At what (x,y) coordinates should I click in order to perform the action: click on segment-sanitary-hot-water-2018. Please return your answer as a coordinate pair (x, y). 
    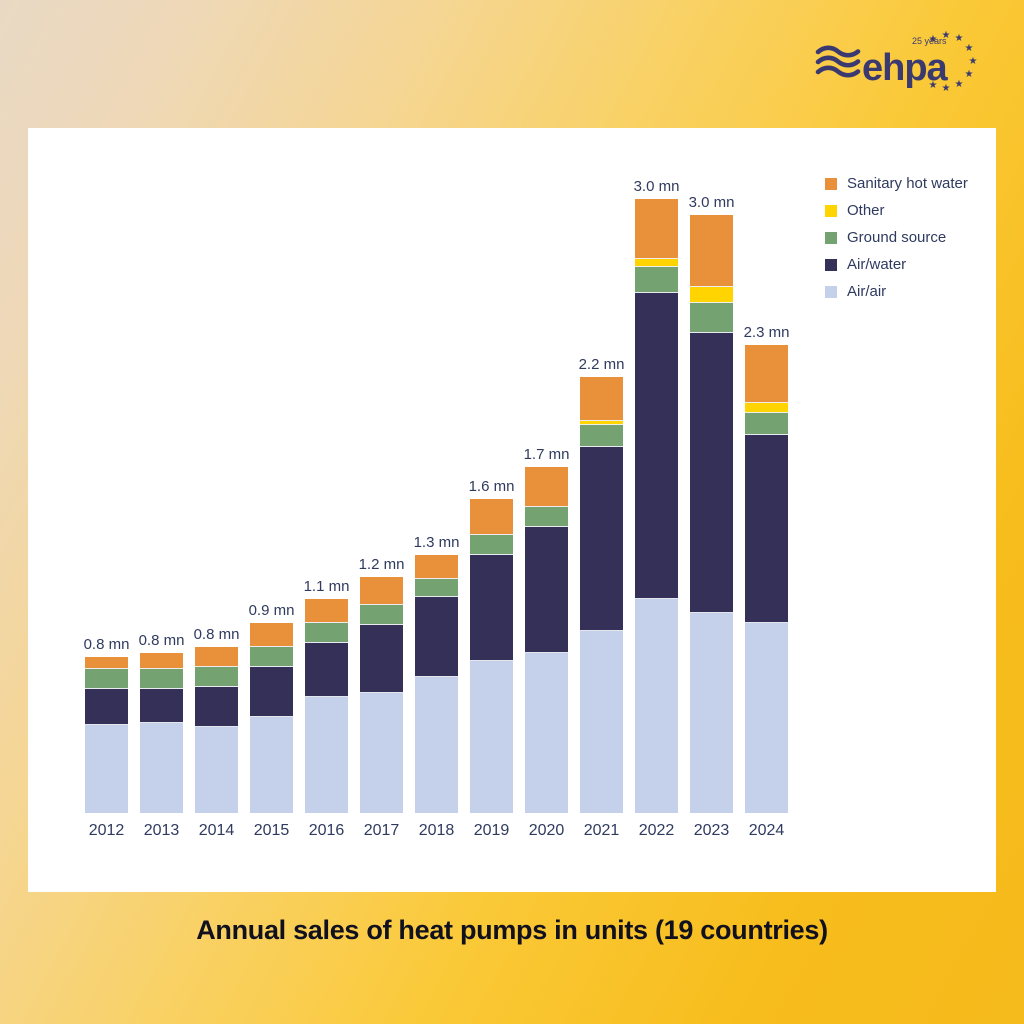
    Looking at the image, I should click on (436, 567).